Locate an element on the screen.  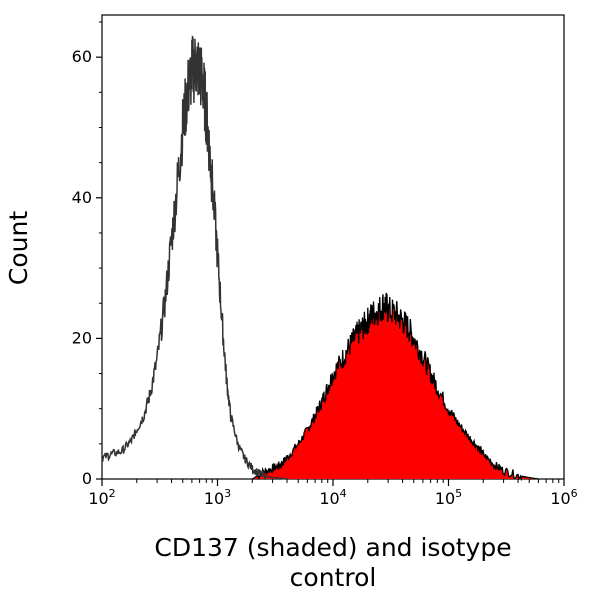
x-tick-label: 10⁵ is located at coordinates (448, 497).